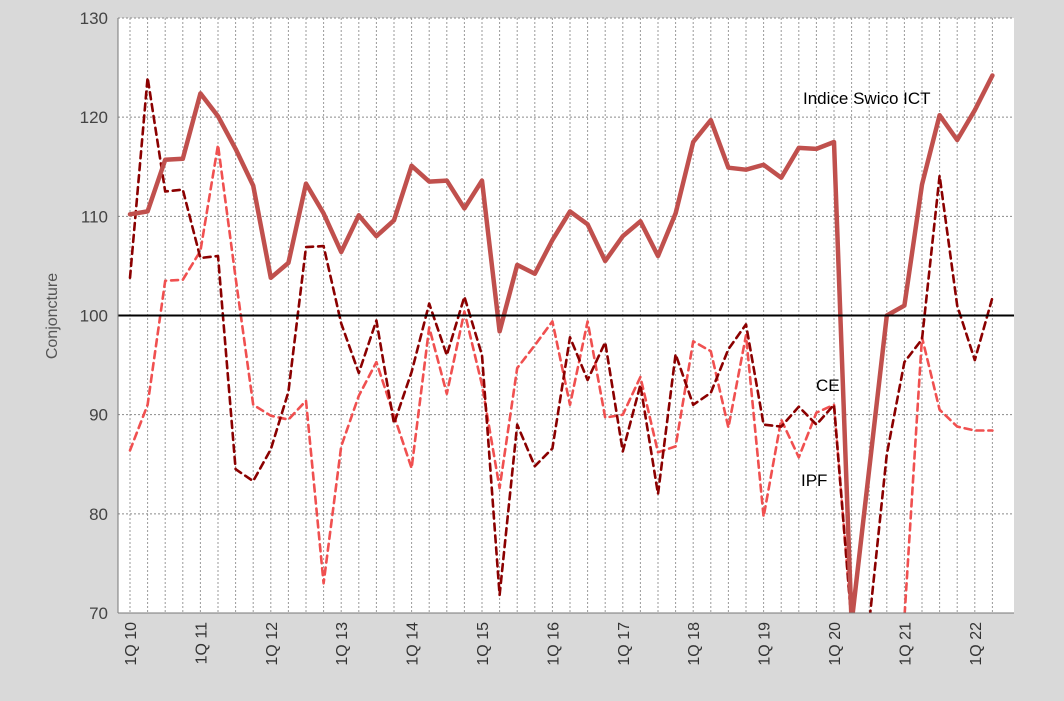 This screenshot has height=701, width=1064. I want to click on x-tick-label: 1Q 12, so click(272, 644).